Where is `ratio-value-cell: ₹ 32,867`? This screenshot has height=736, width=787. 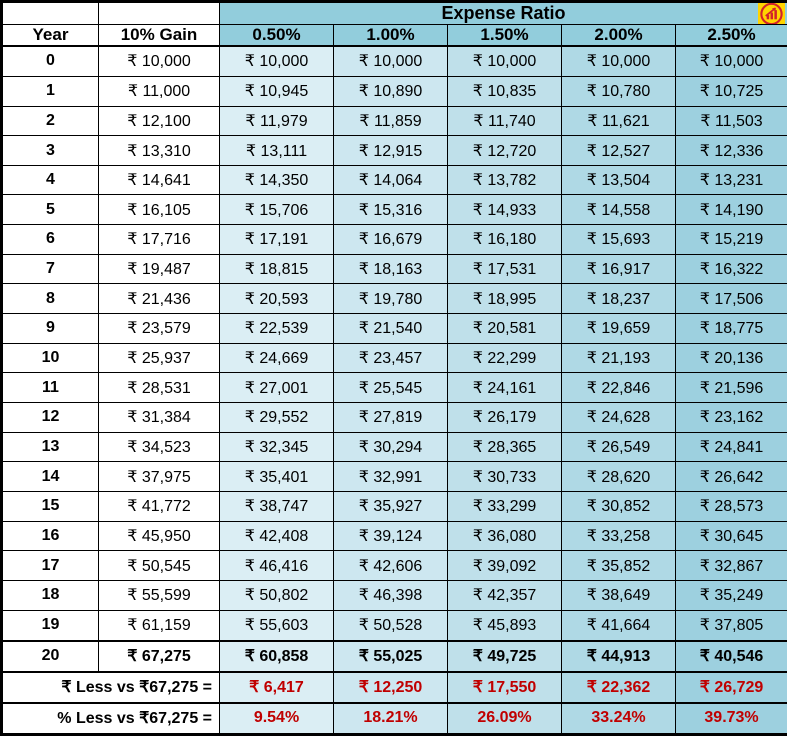
ratio-value-cell: ₹ 32,867 is located at coordinates (730, 566).